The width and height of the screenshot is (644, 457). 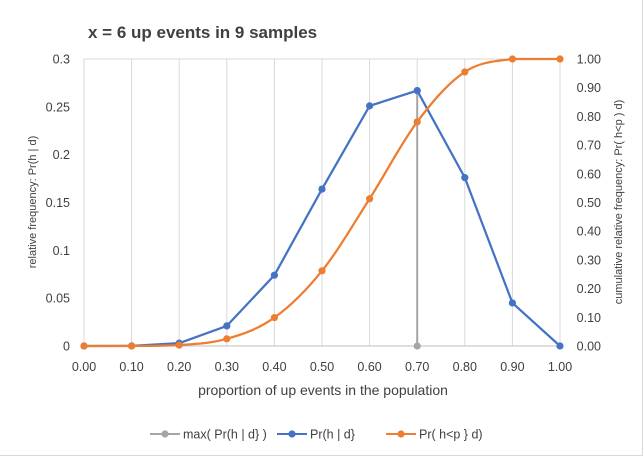 What do you see at coordinates (61, 60) in the screenshot?
I see `y-left-tick-label: 0.3` at bounding box center [61, 60].